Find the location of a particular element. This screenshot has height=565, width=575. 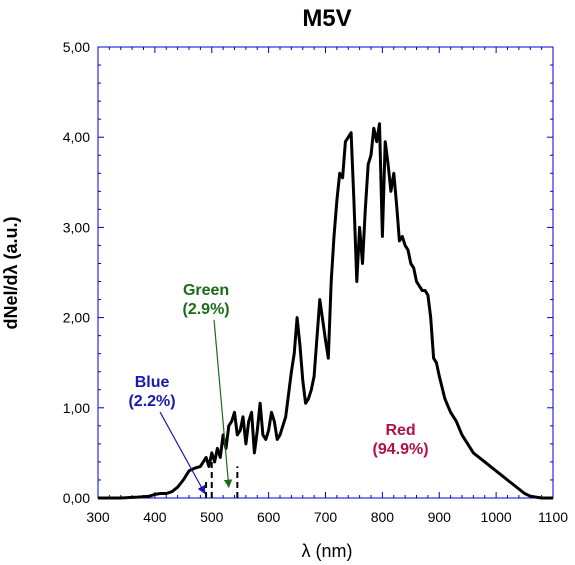

x-tick-label: 900 is located at coordinates (440, 517).